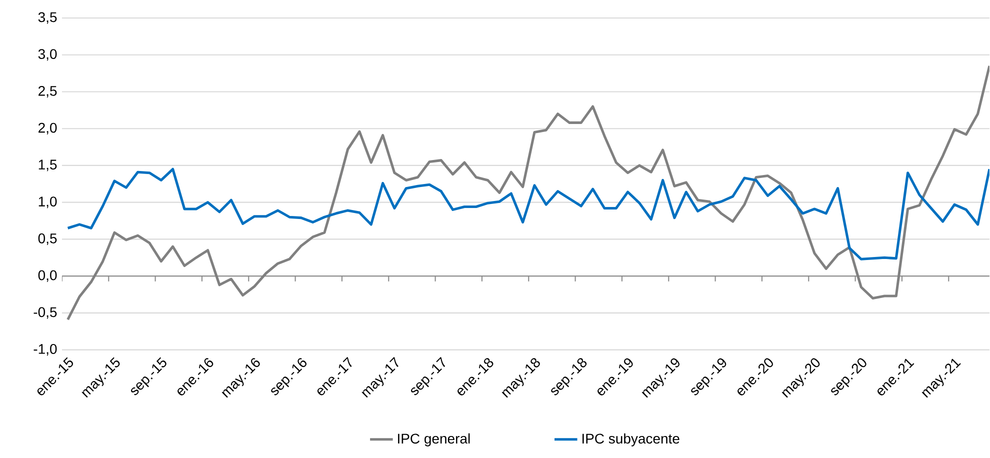  What do you see at coordinates (47, 276) in the screenshot?
I see `y-tick-label: 0,0` at bounding box center [47, 276].